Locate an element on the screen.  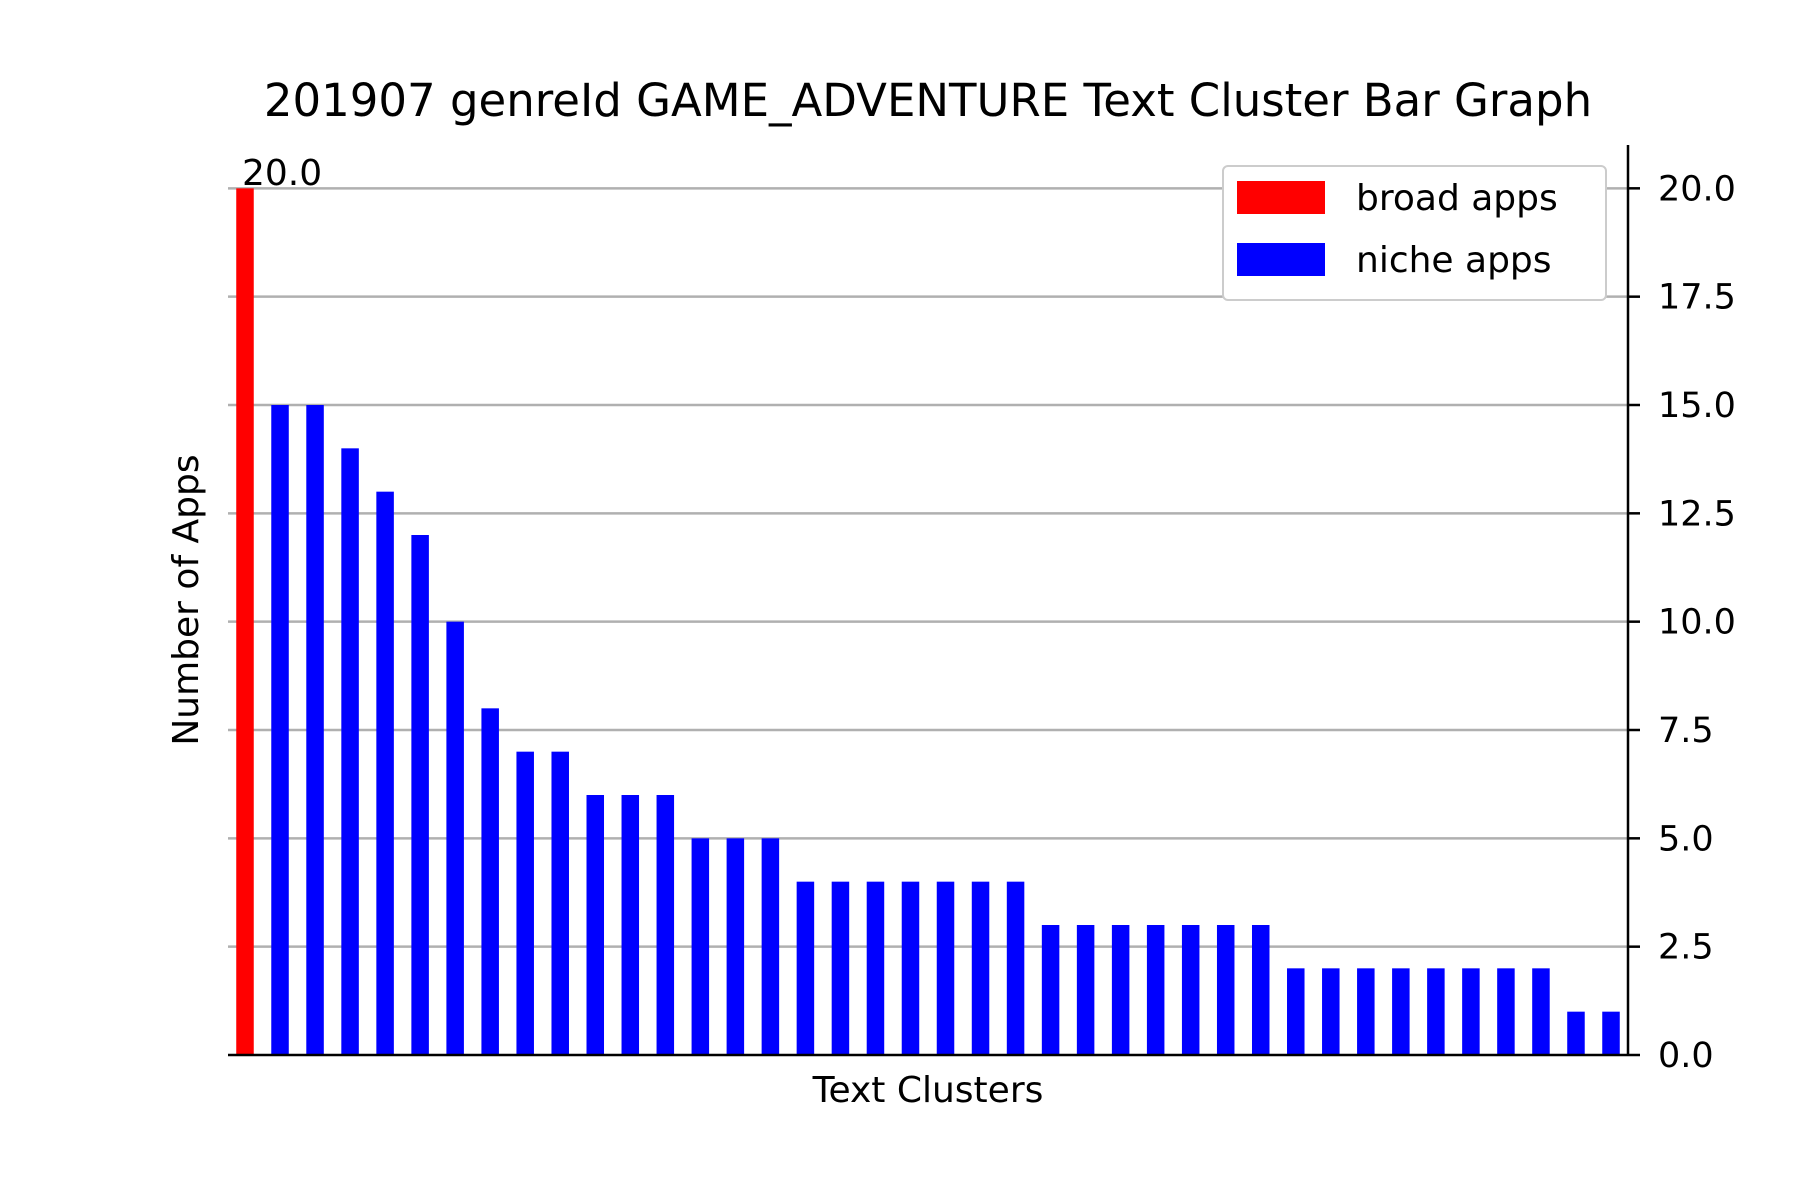
y-tick-label: 0.0 is located at coordinates (1686, 1056).